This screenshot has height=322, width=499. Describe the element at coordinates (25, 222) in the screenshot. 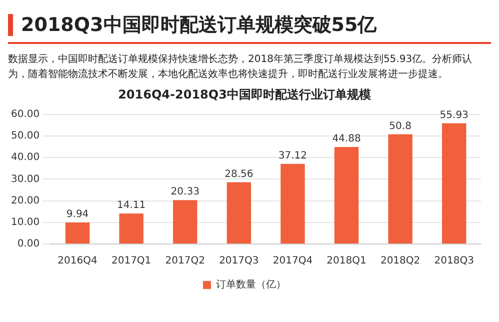

I see `y-tick-label: 10.00` at that location.